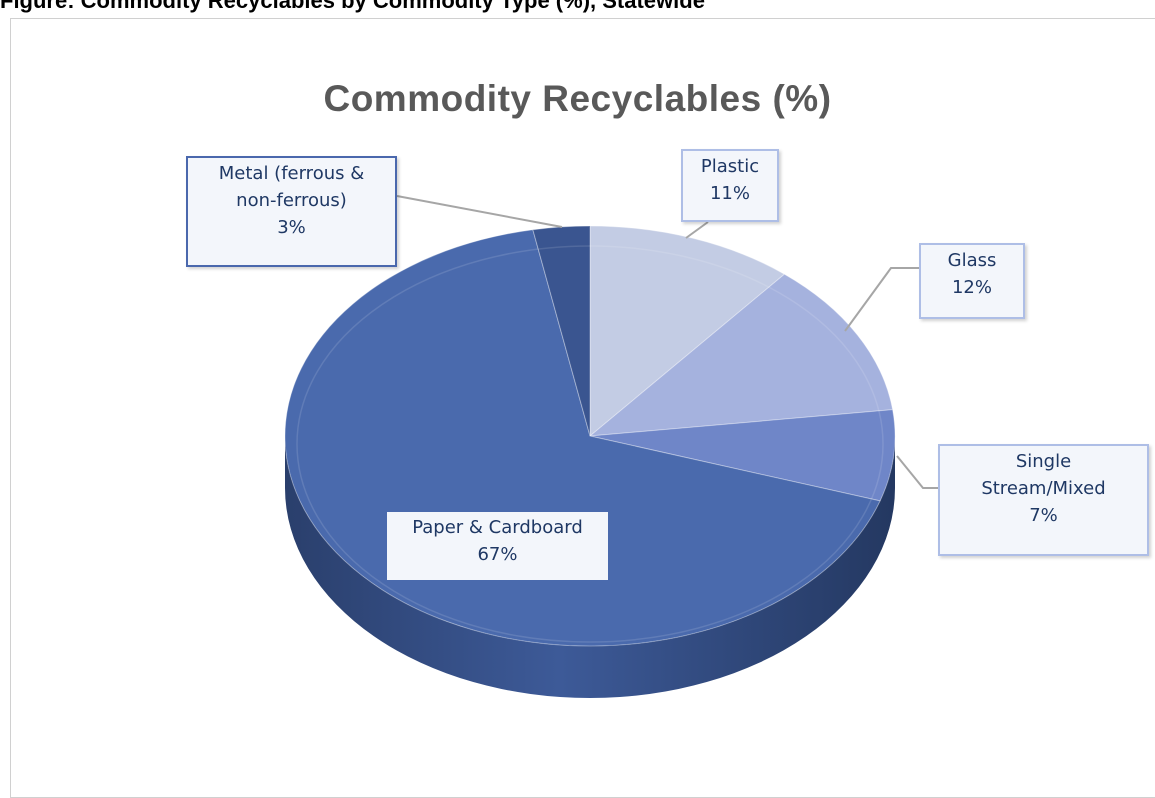 The height and width of the screenshot is (798, 1155). I want to click on pie-slice-single-stream-mixed, so click(742, 455).